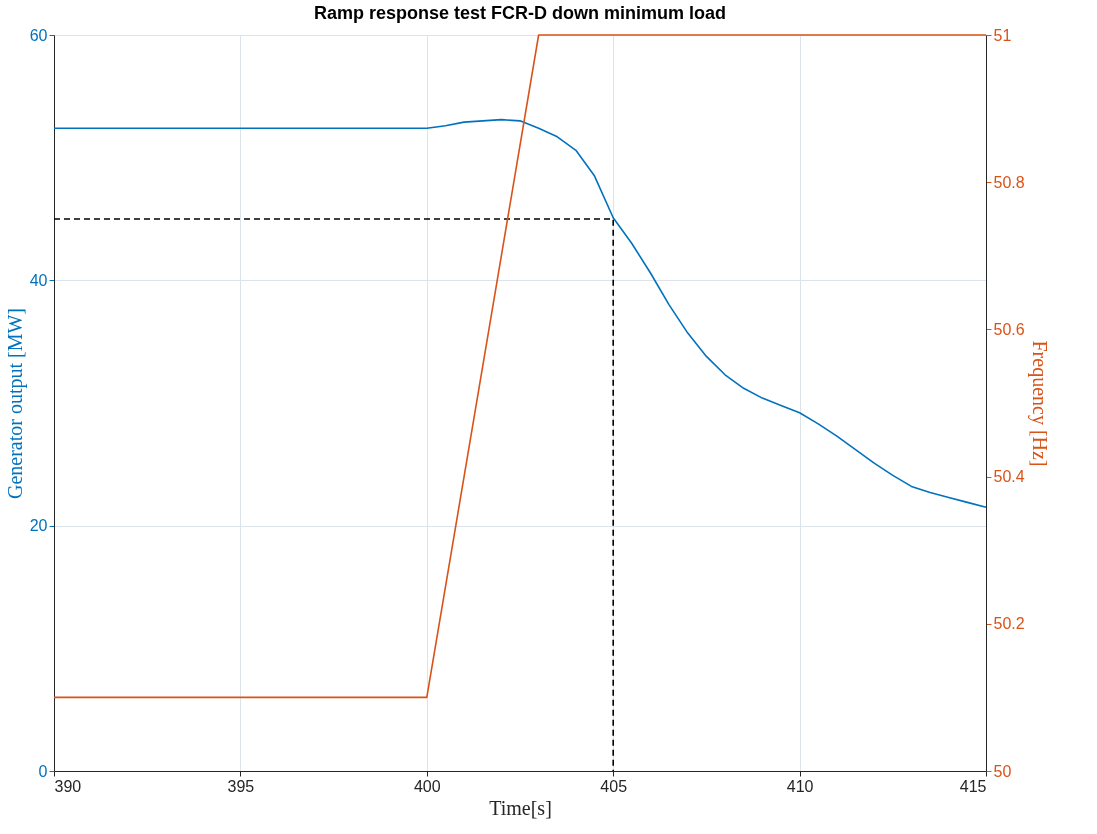  I want to click on x-tick-label: 415, so click(973, 786).